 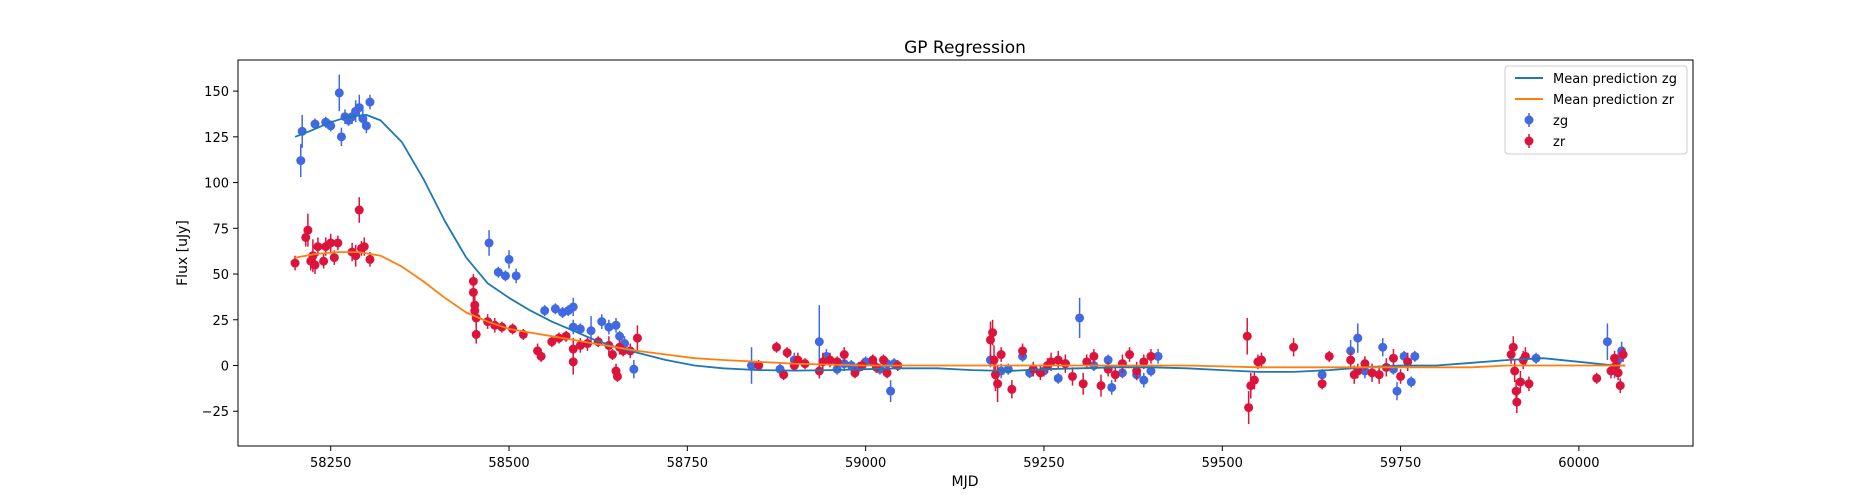 What do you see at coordinates (216, 184) in the screenshot?
I see `y-tick-label: 100` at bounding box center [216, 184].